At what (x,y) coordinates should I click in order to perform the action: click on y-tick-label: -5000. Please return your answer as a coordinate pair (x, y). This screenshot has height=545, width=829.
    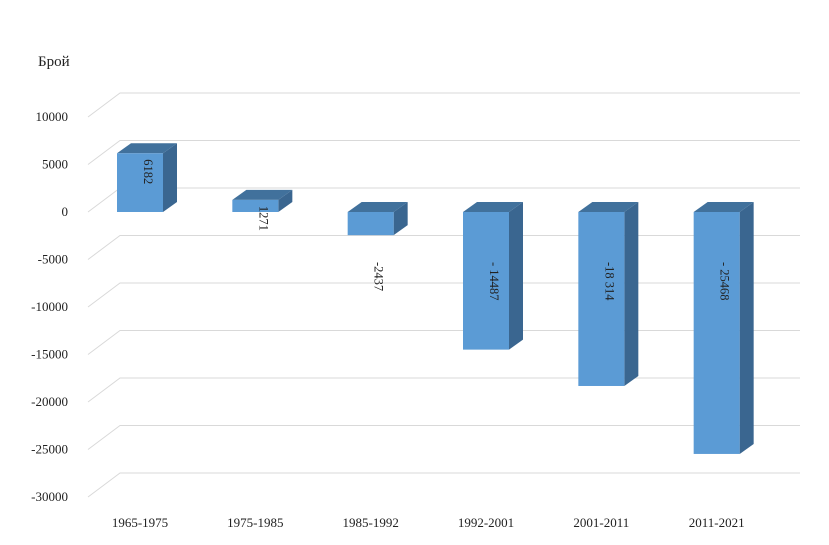
    Looking at the image, I should click on (53, 259).